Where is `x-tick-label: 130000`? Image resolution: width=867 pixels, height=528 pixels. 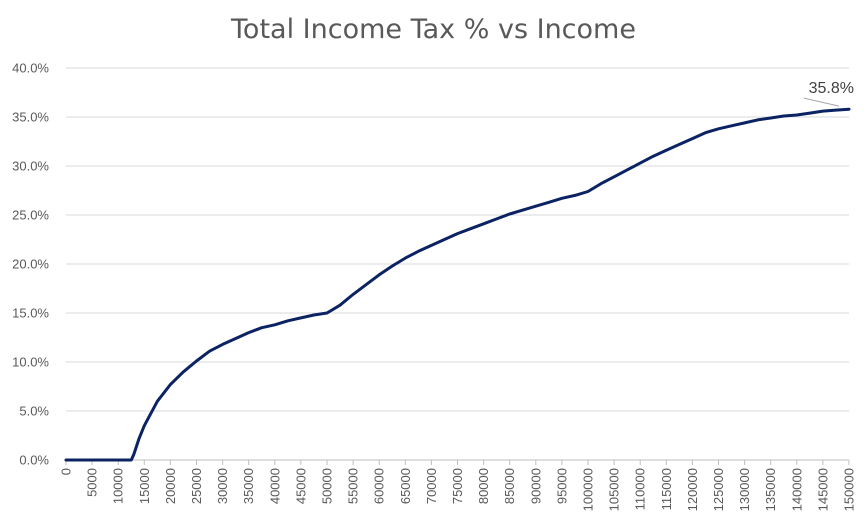 x-tick-label: 130000 is located at coordinates (744, 489).